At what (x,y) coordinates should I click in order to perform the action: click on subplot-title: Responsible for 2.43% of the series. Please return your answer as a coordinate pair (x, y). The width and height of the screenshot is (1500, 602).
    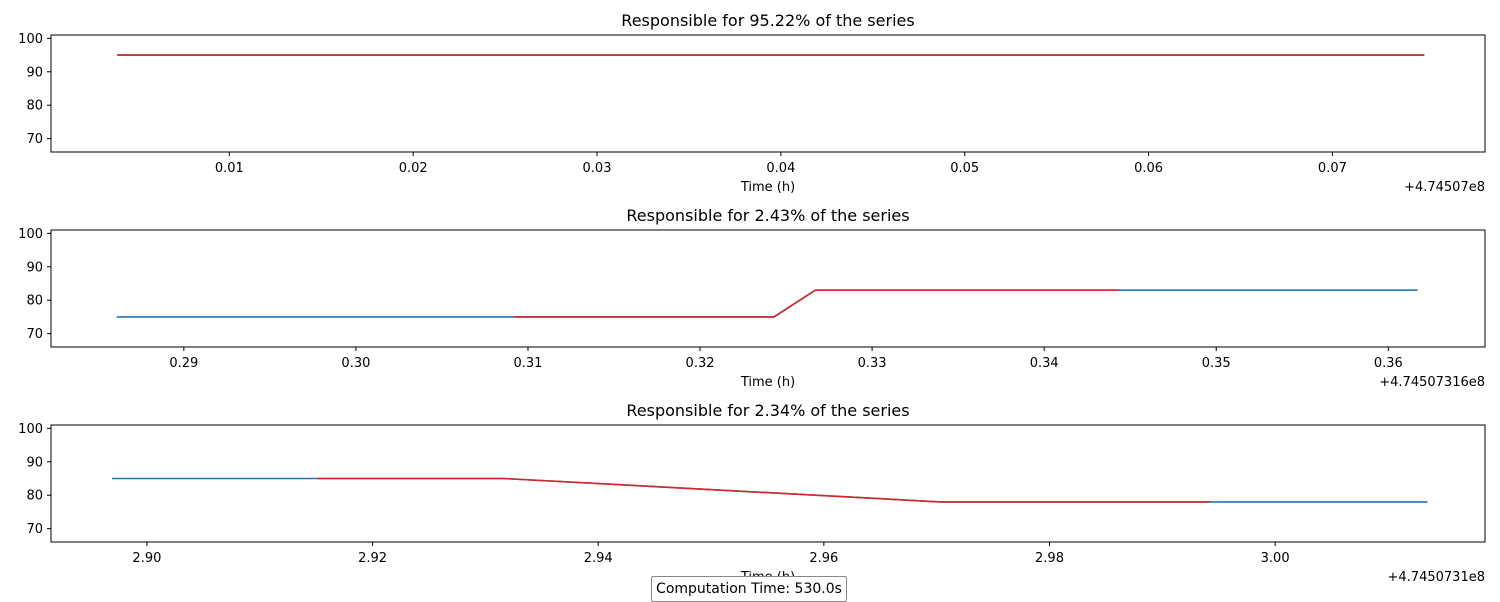
    Looking at the image, I should click on (767, 215).